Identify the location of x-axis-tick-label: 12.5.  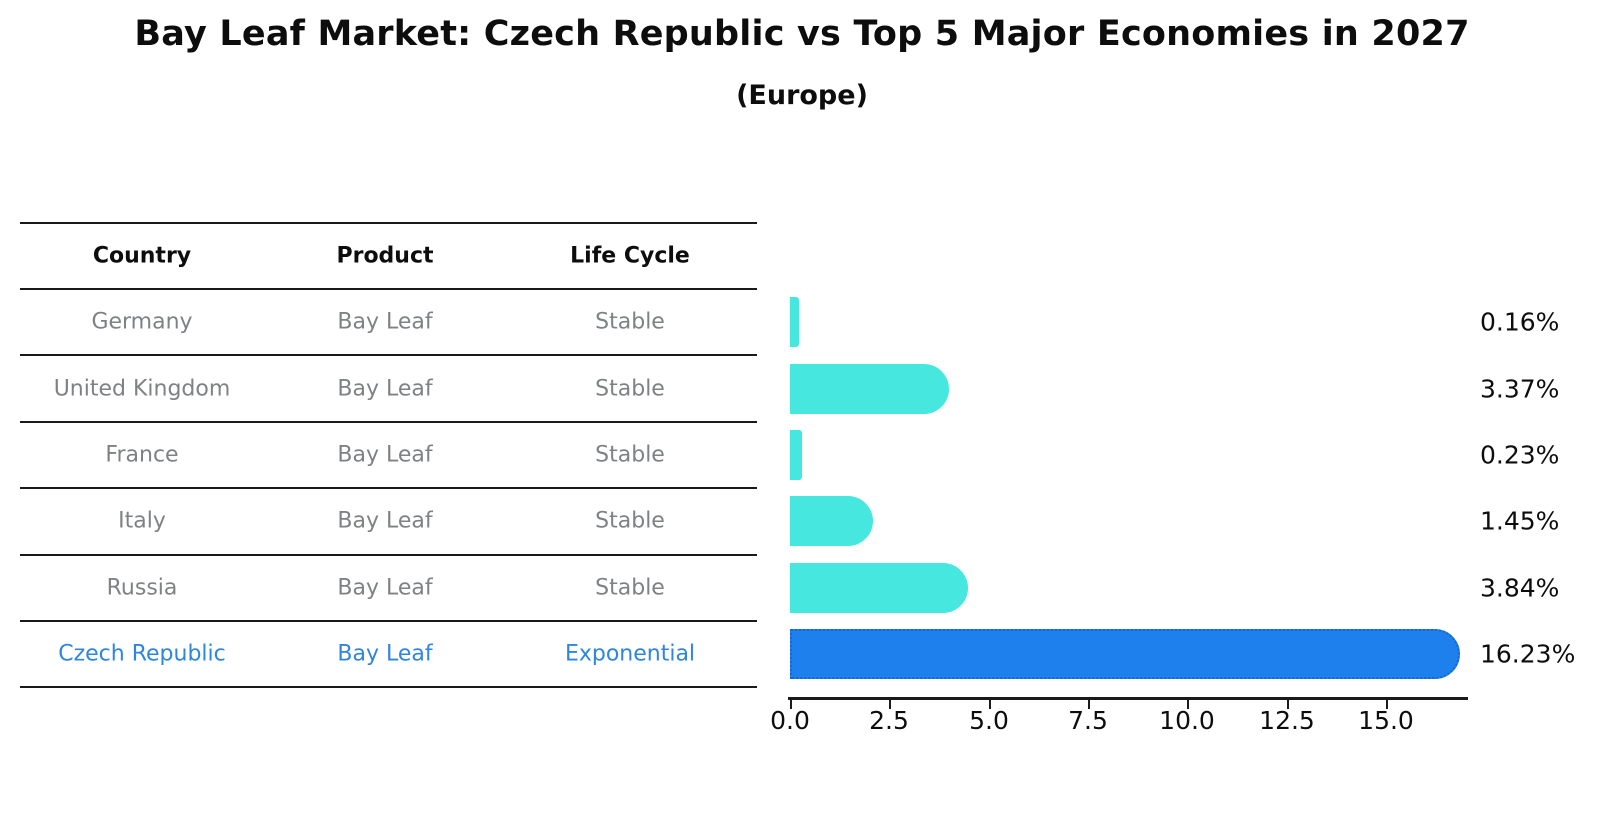
(1287, 720).